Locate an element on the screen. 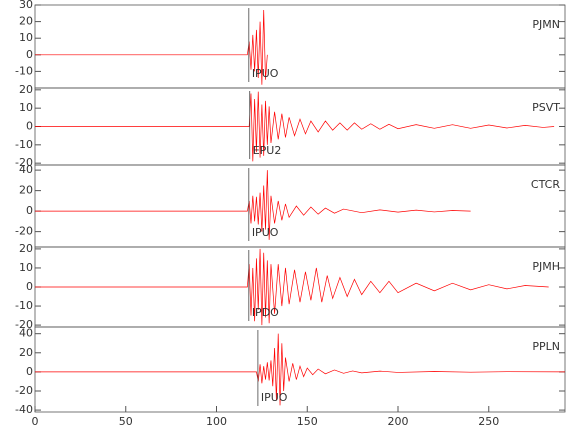 The image size is (580, 440). station-label: PSVT is located at coordinates (546, 107).